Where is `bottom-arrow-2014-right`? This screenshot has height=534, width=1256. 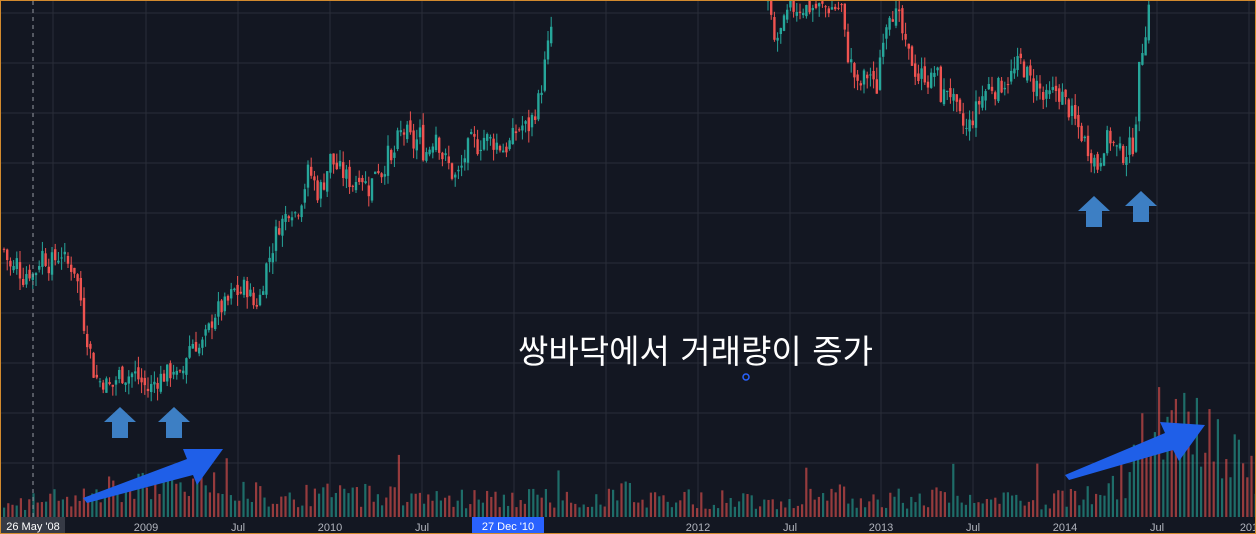
bottom-arrow-2014-right is located at coordinates (1141, 206).